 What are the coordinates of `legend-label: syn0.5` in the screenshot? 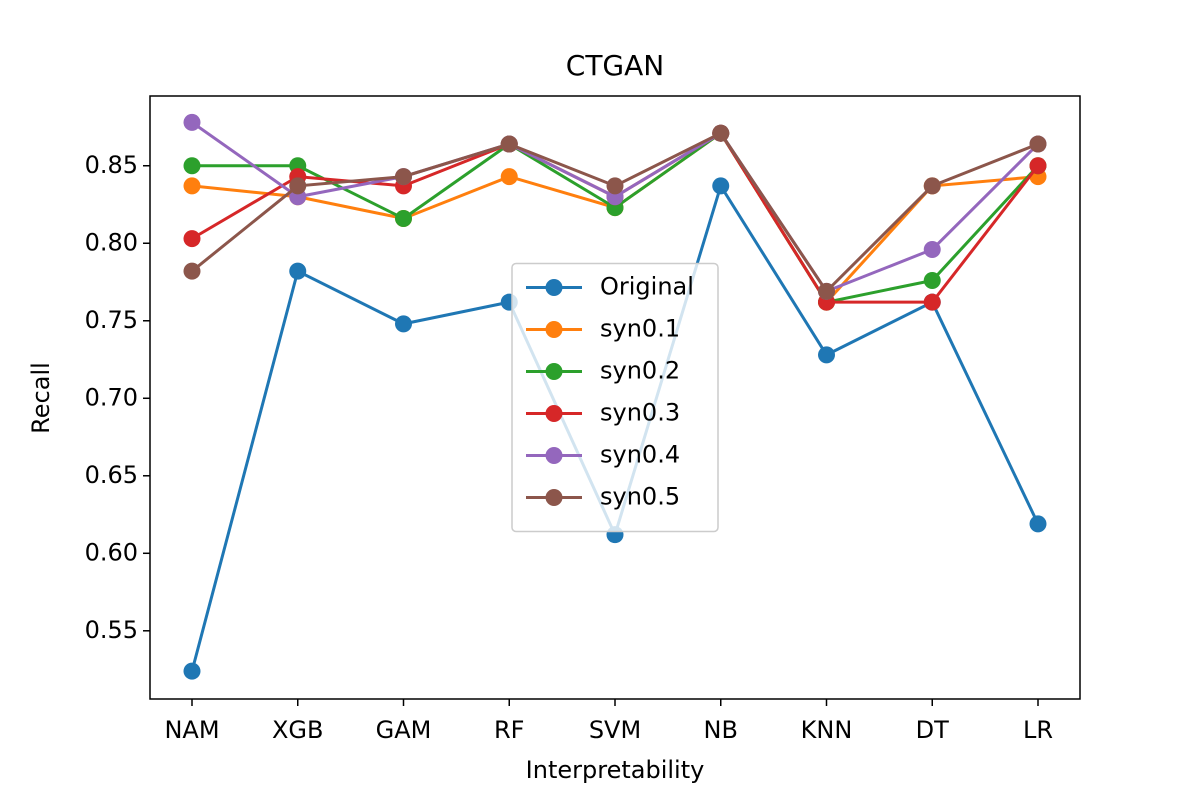 It's located at (640, 497).